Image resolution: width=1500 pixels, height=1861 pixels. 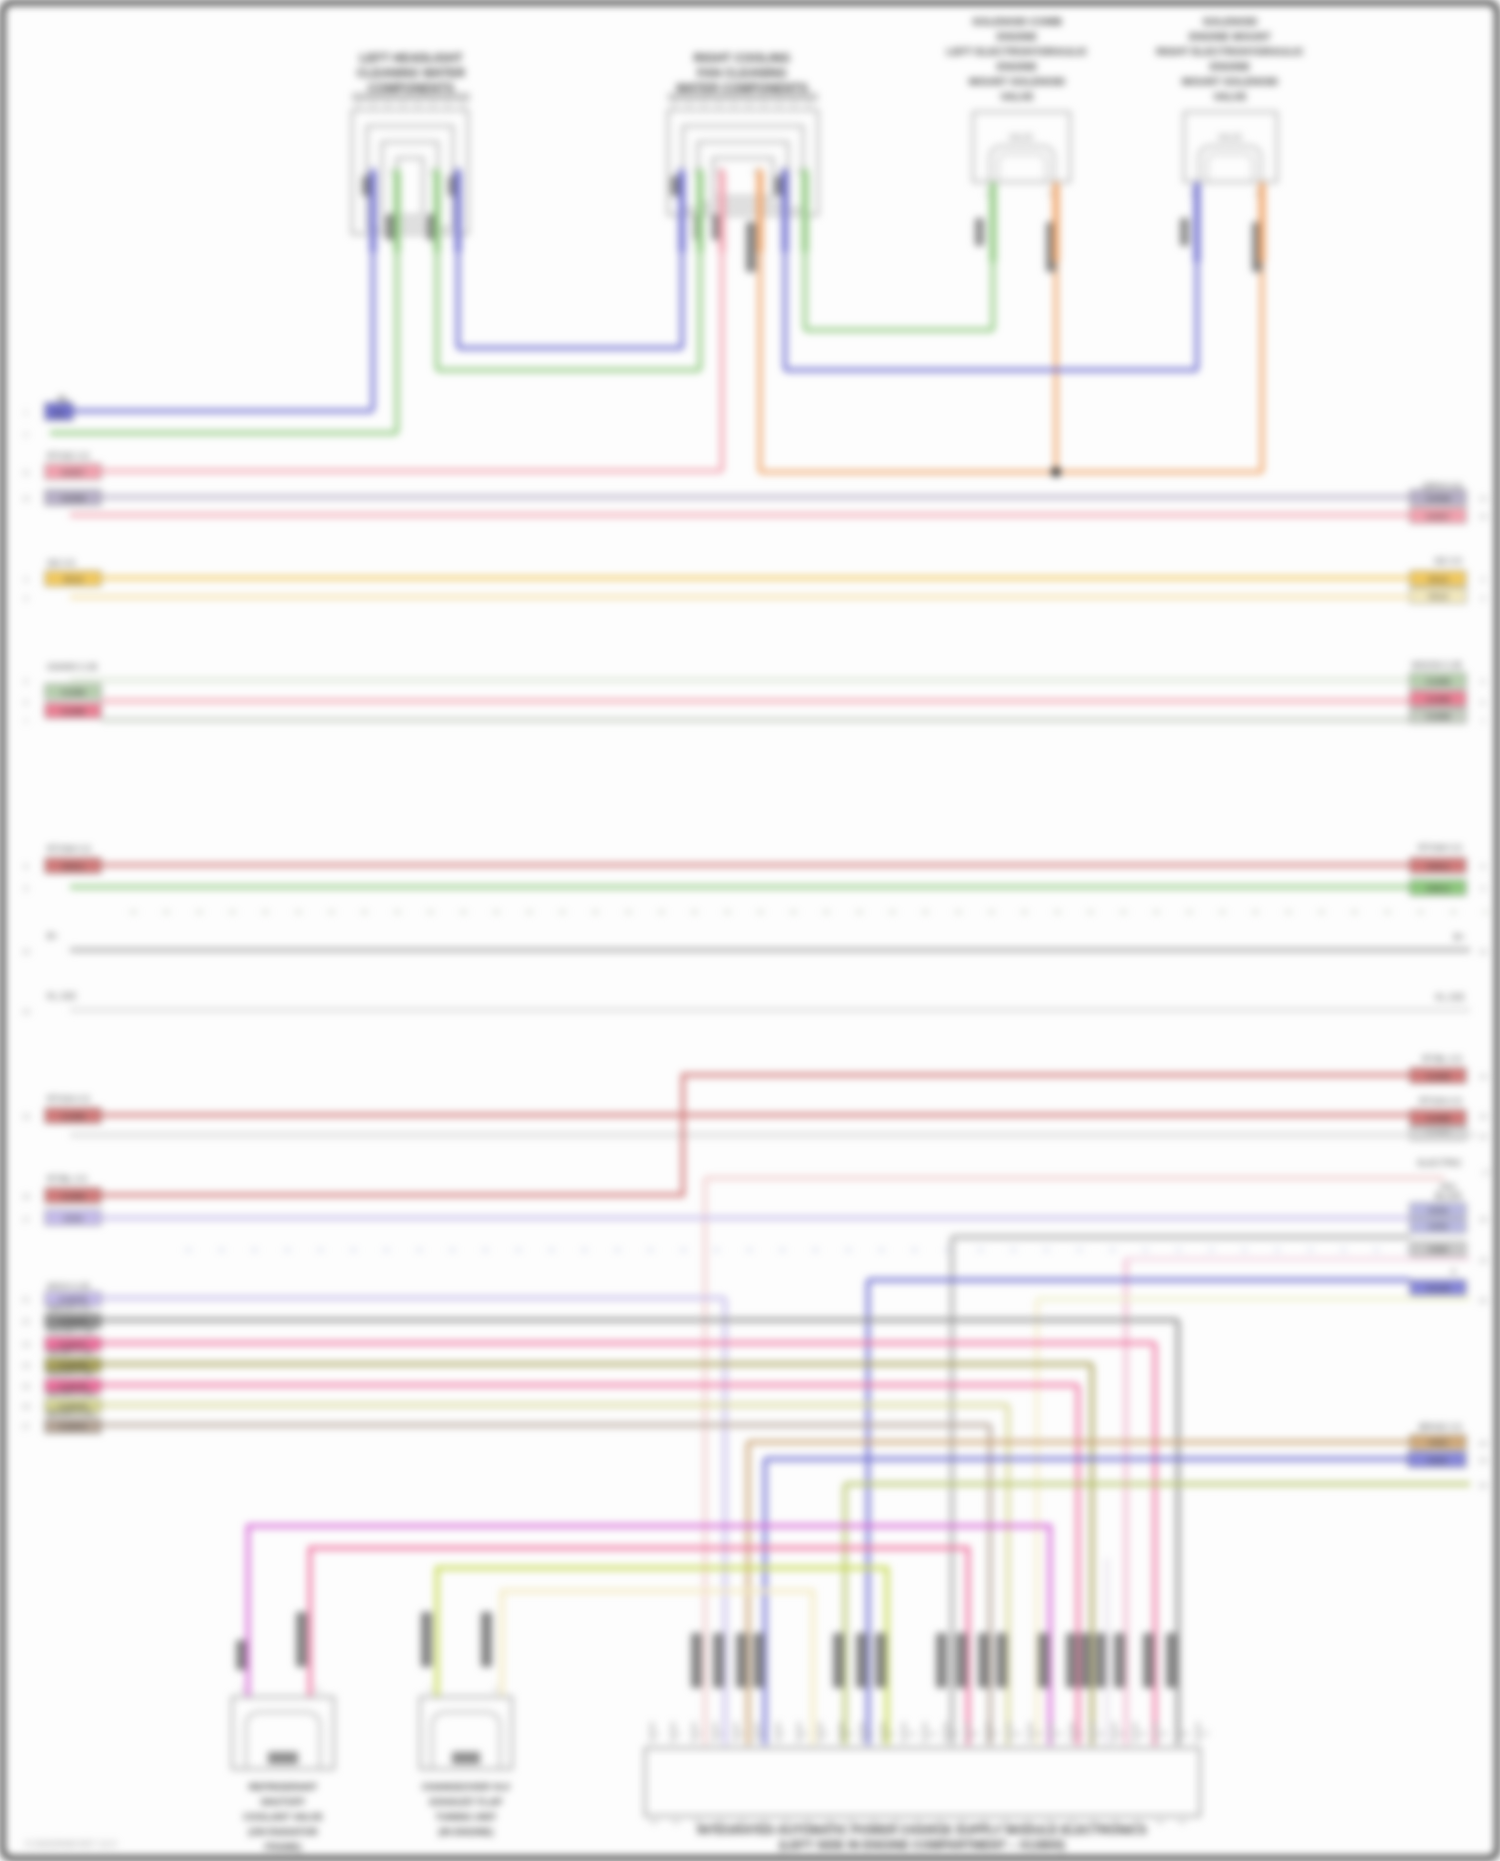 What do you see at coordinates (742, 73) in the screenshot?
I see `svg-text: FAN CLEANING` at bounding box center [742, 73].